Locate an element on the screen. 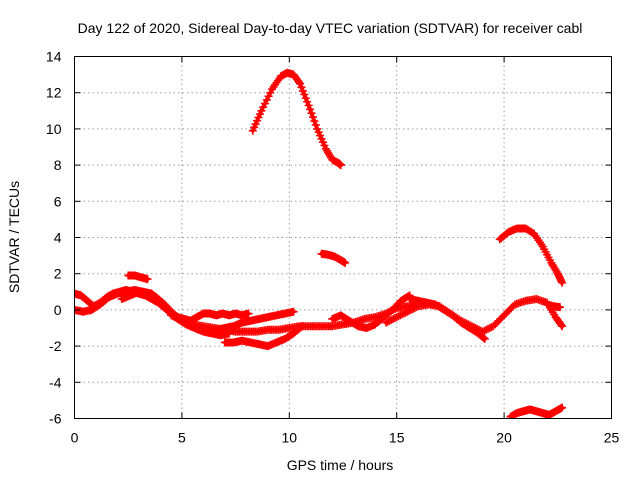  series-trace is located at coordinates (531, 255).